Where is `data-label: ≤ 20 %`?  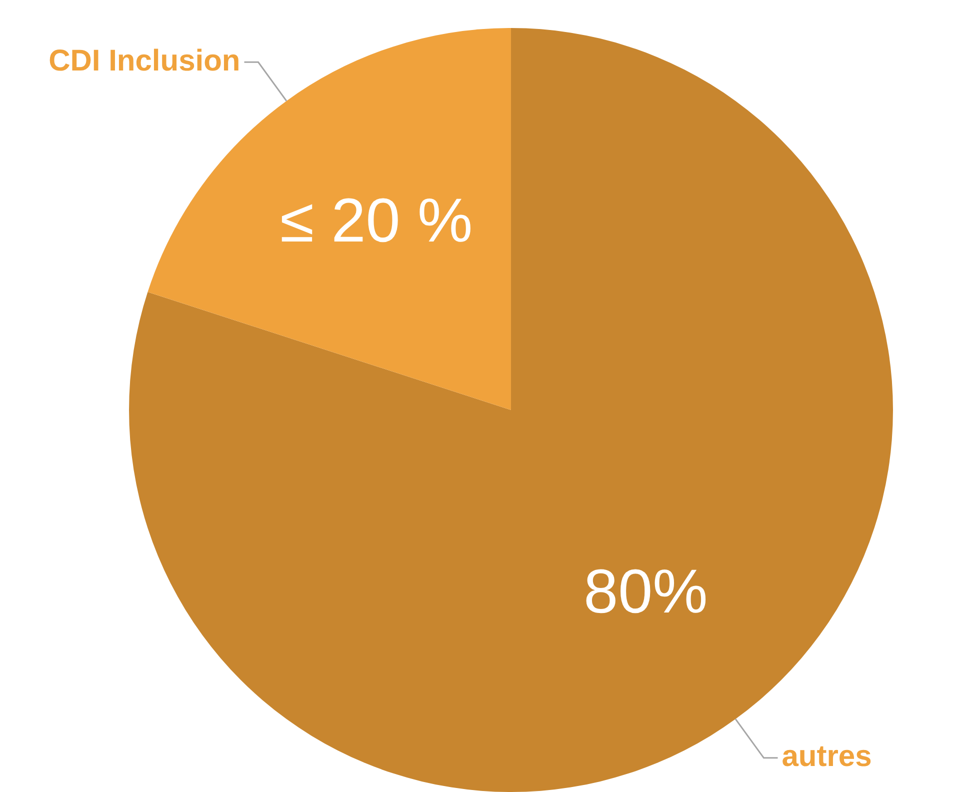
data-label: ≤ 20 % is located at coordinates (376, 221).